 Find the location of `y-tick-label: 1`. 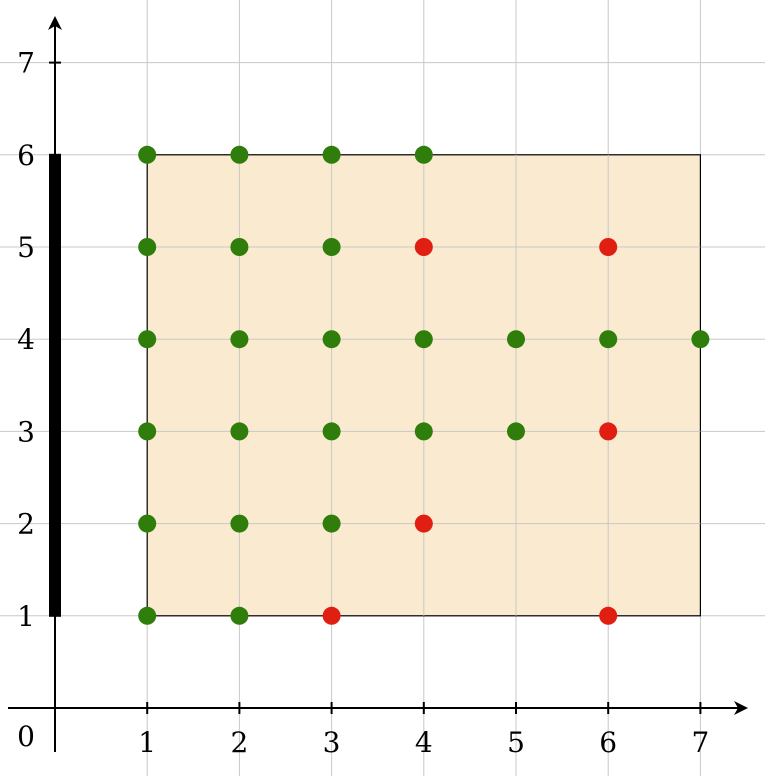

y-tick-label: 1 is located at coordinates (26, 616).